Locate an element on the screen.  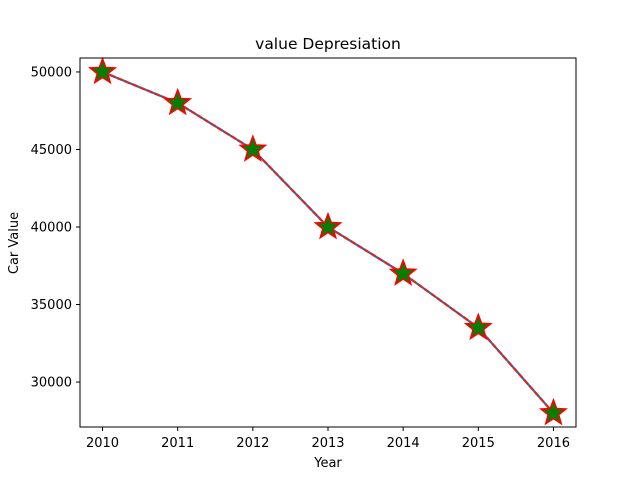
x-axis-label: Year is located at coordinates (327, 463).